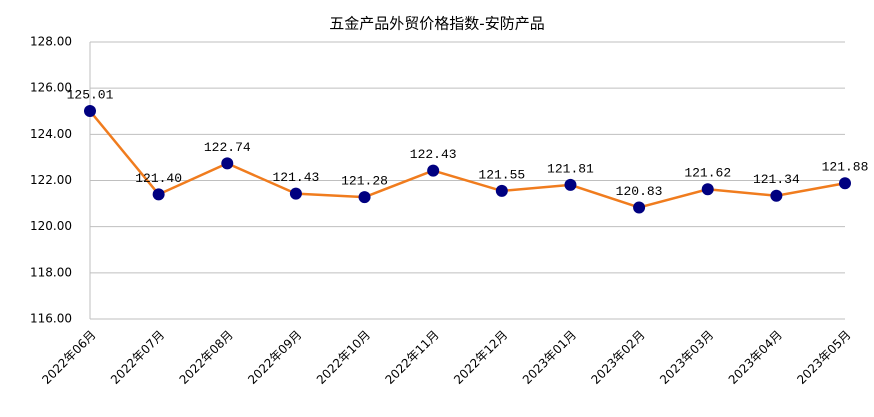 This screenshot has height=417, width=874. Describe the element at coordinates (274, 357) in the screenshot. I see `x-tick-label: 2022年09月` at that location.